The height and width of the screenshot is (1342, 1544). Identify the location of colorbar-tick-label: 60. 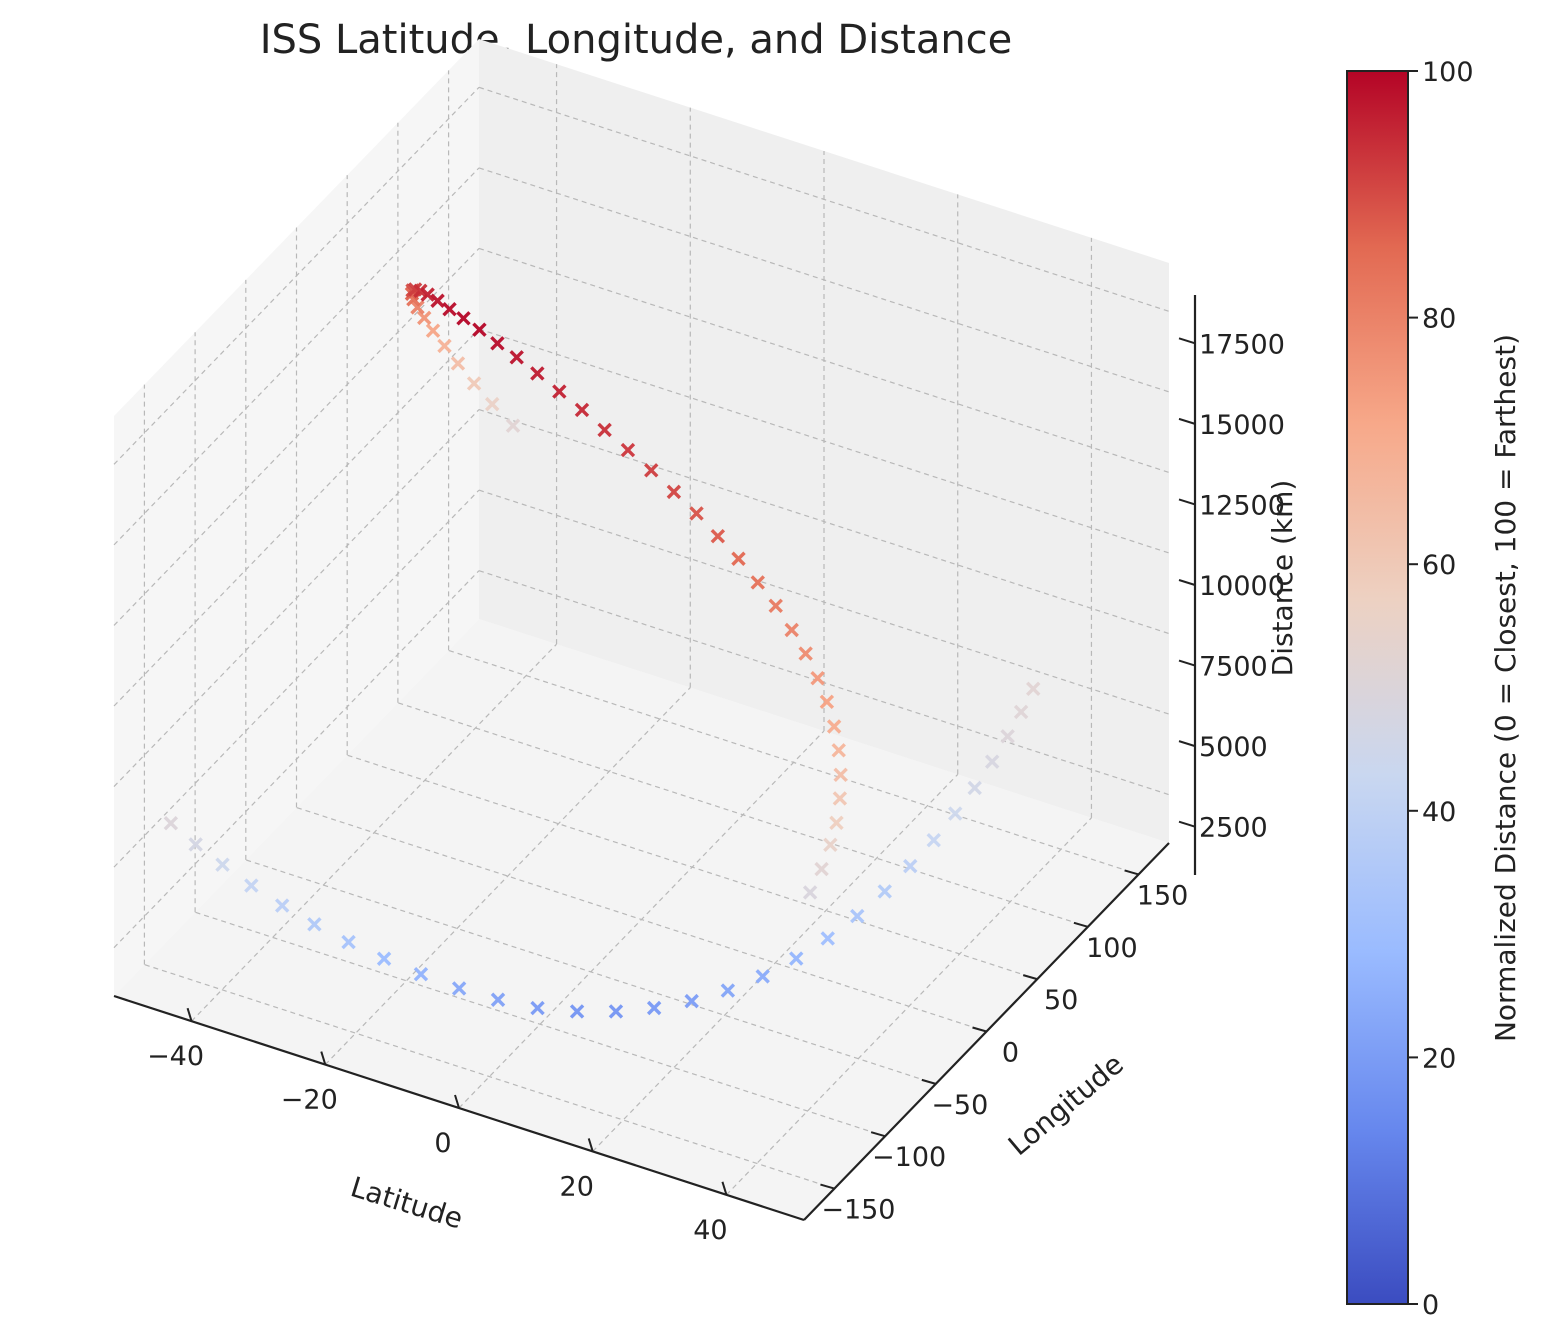
(1439, 565).